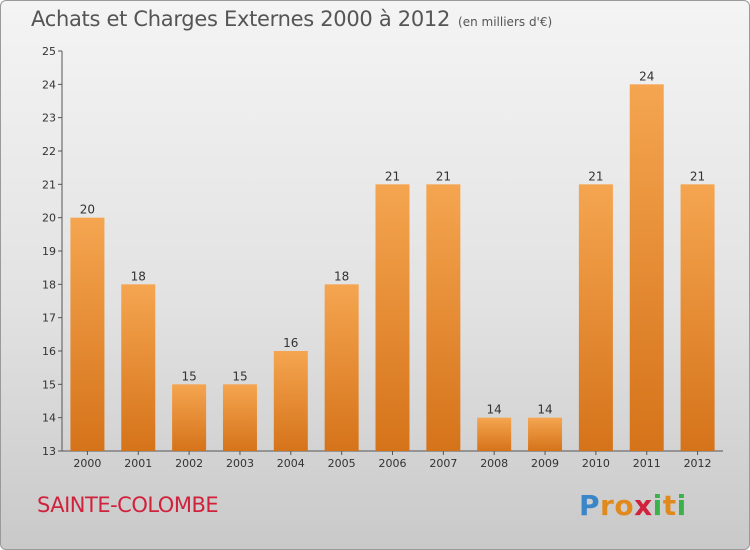  What do you see at coordinates (87, 210) in the screenshot?
I see `data-label: 20` at bounding box center [87, 210].